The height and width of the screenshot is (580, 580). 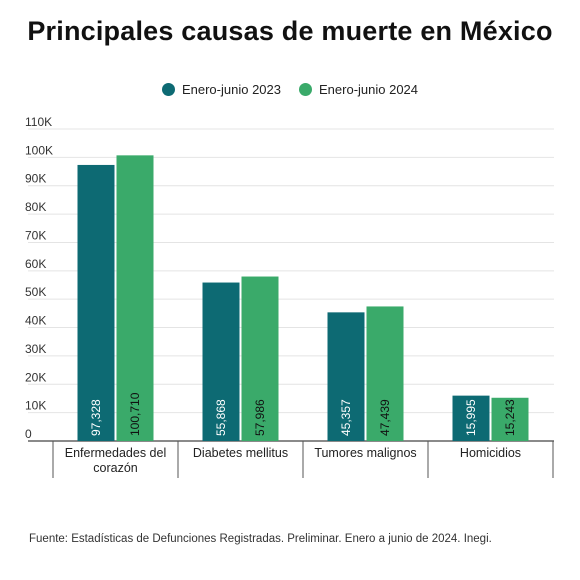 I want to click on category-label: Homicidios, so click(x=490, y=453).